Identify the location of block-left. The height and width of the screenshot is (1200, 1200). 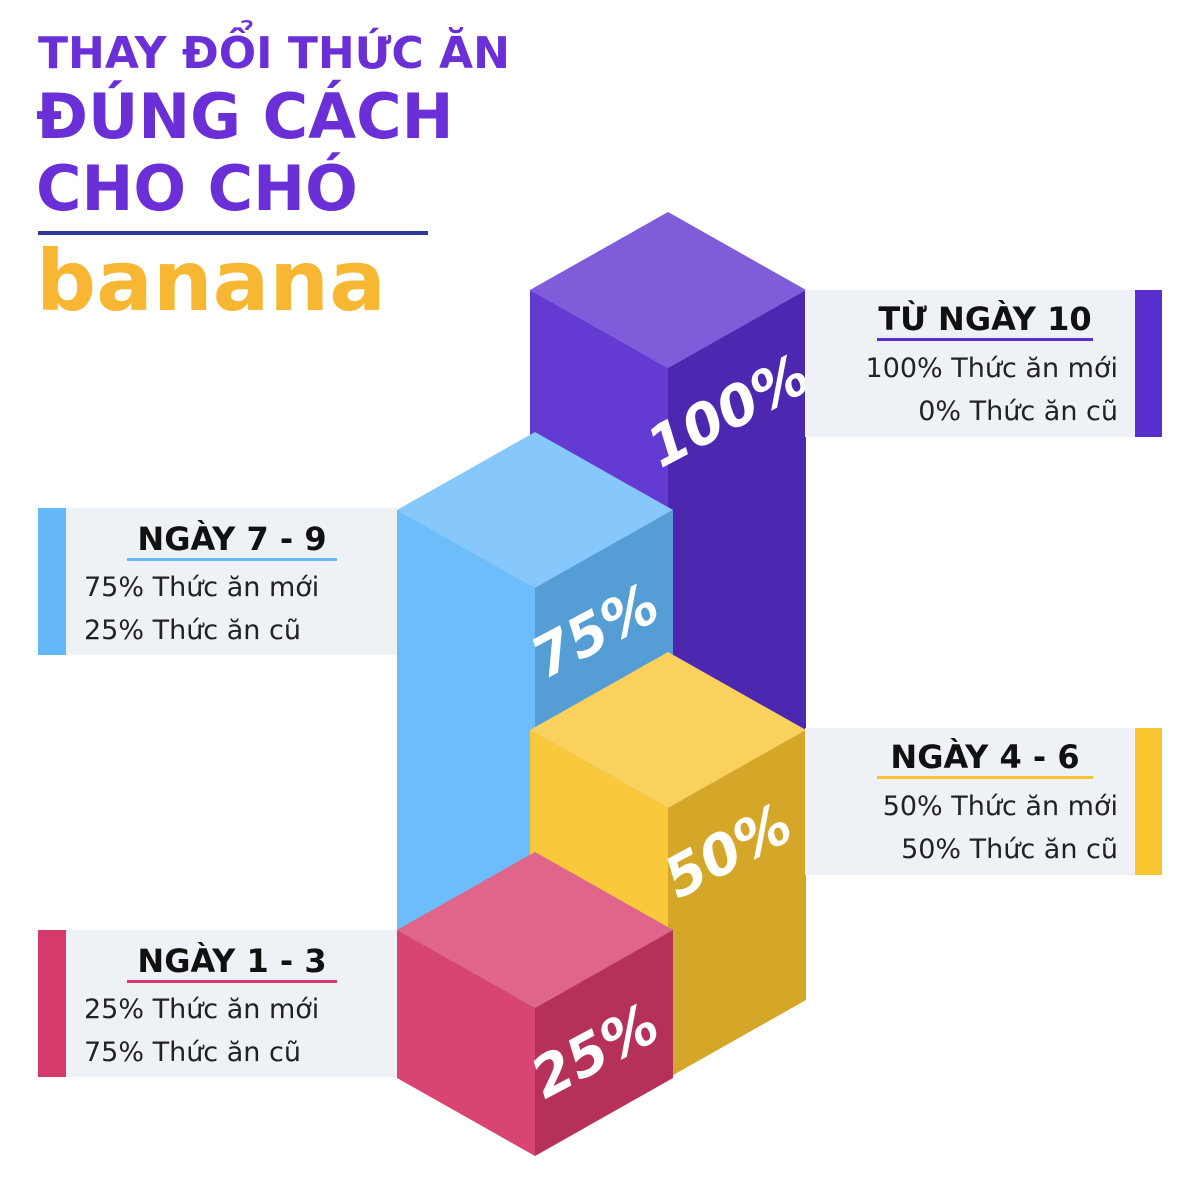
(466, 1043).